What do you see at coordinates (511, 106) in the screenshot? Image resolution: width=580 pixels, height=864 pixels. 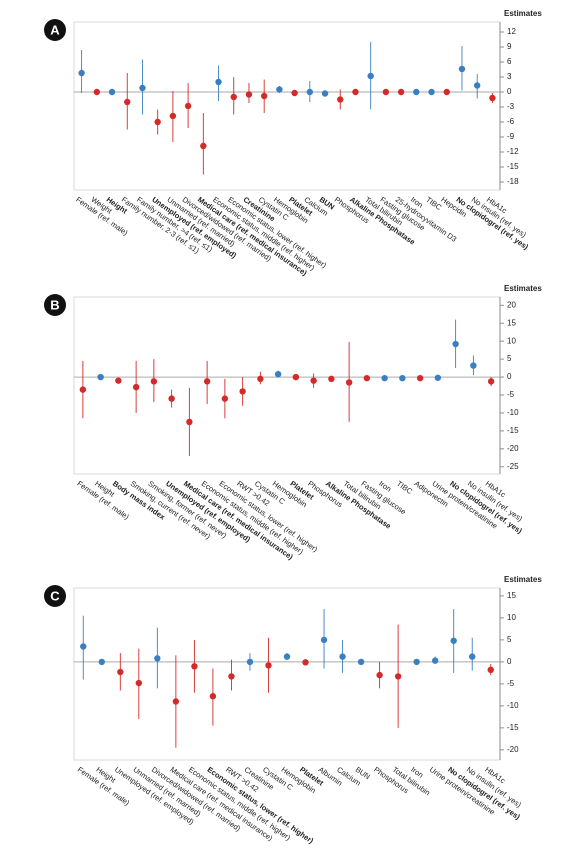 I see `y-tick-label: -3` at bounding box center [511, 106].